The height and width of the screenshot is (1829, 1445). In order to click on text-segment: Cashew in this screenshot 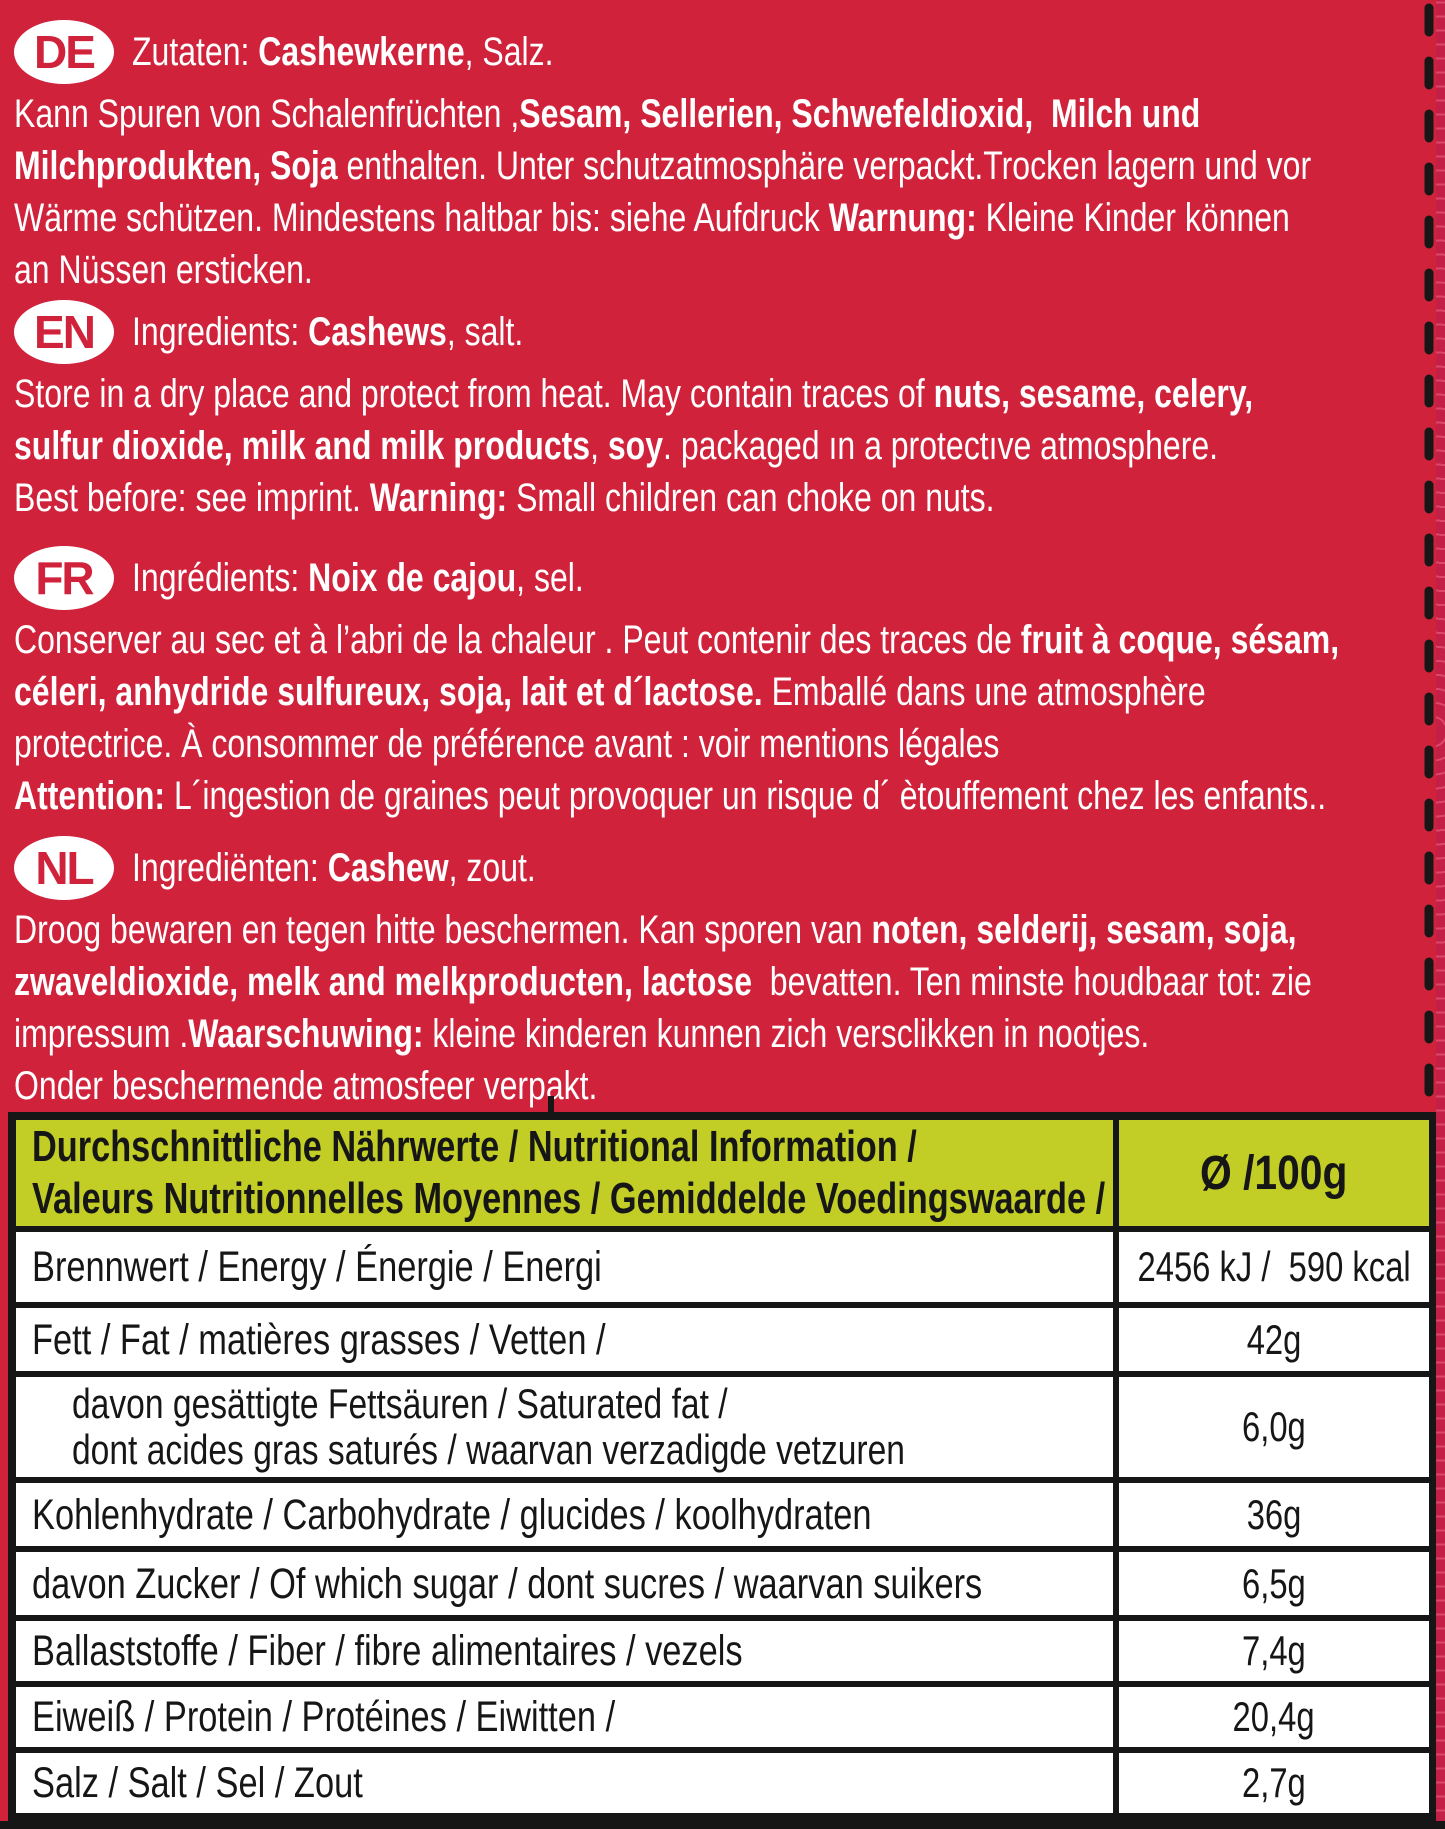, I will do `click(388, 868)`.